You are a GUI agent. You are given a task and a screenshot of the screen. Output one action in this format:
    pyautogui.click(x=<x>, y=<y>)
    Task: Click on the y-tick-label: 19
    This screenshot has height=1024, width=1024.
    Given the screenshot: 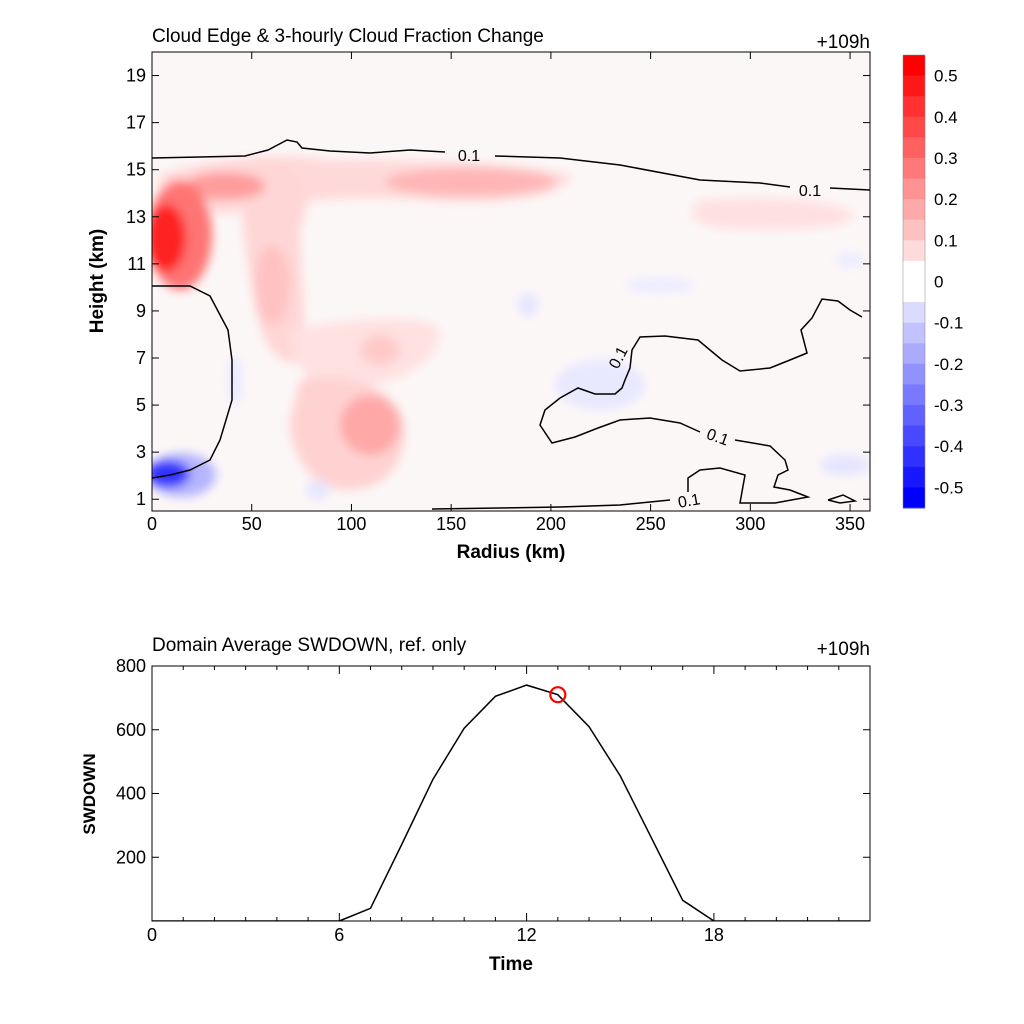 What is the action you would take?
    pyautogui.click(x=136, y=76)
    